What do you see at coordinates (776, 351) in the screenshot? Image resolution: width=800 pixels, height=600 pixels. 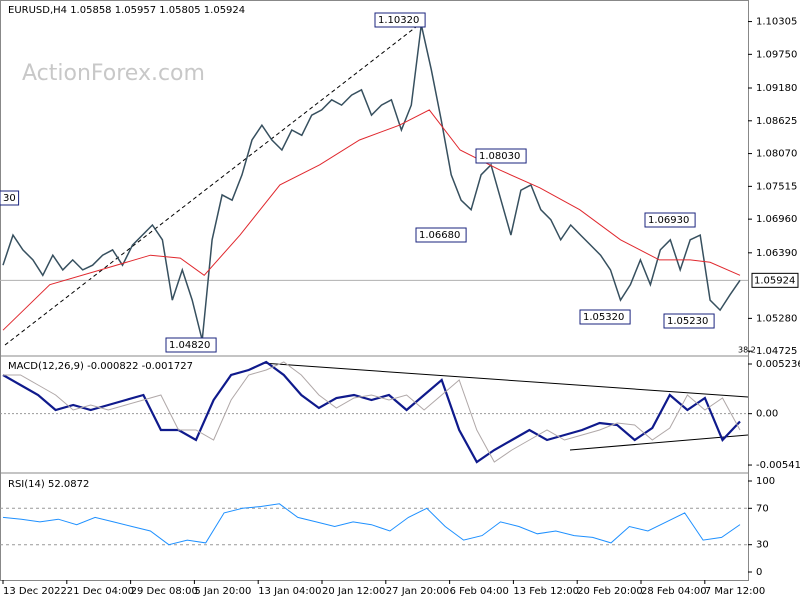 I see `y-tick-label: 1.04725` at bounding box center [776, 351].